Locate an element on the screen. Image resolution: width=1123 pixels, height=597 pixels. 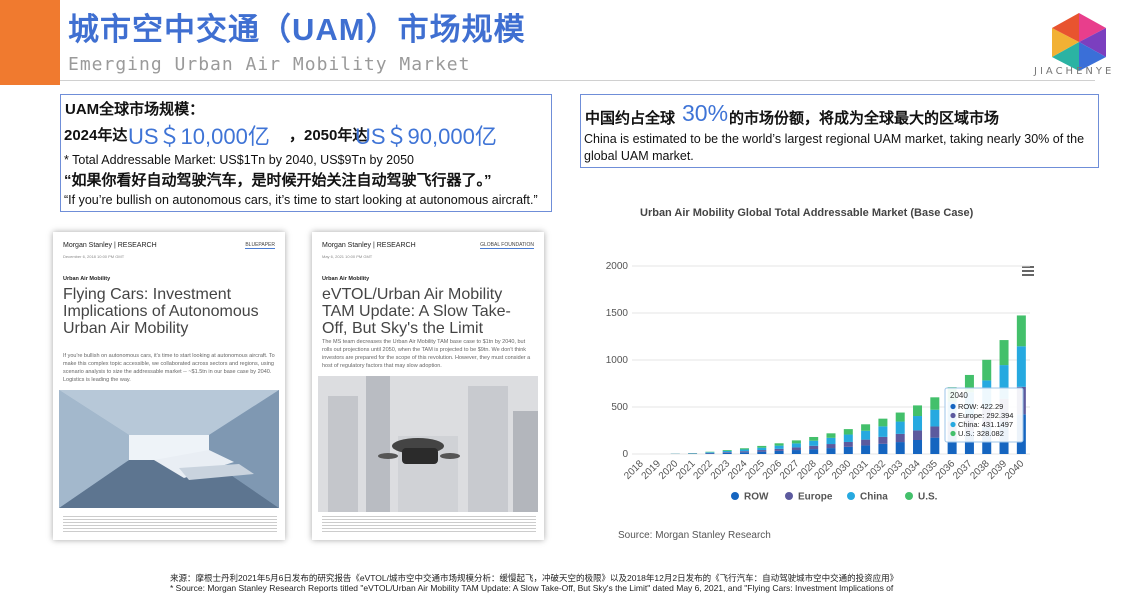
tooltip-row: Europe: 292.394 is located at coordinates (985, 415).